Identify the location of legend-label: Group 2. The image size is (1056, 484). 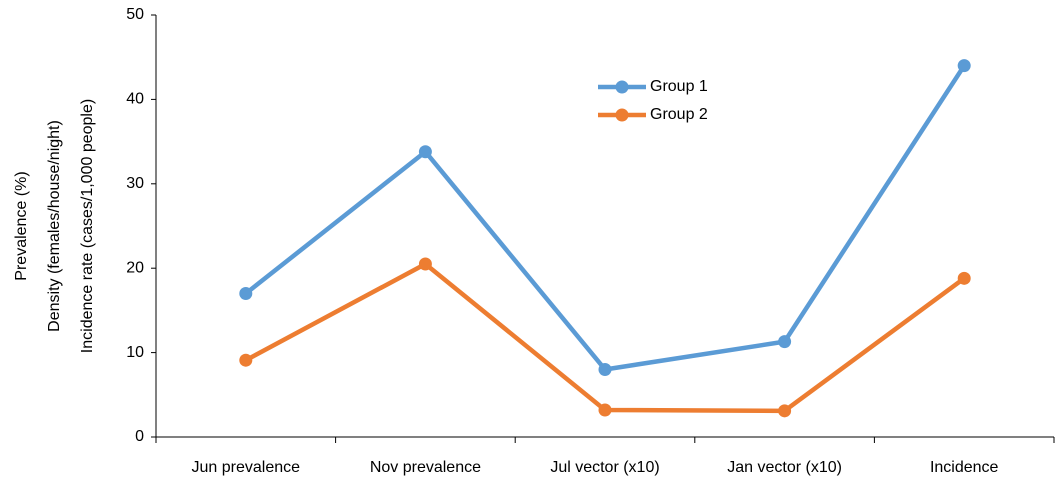
(679, 114).